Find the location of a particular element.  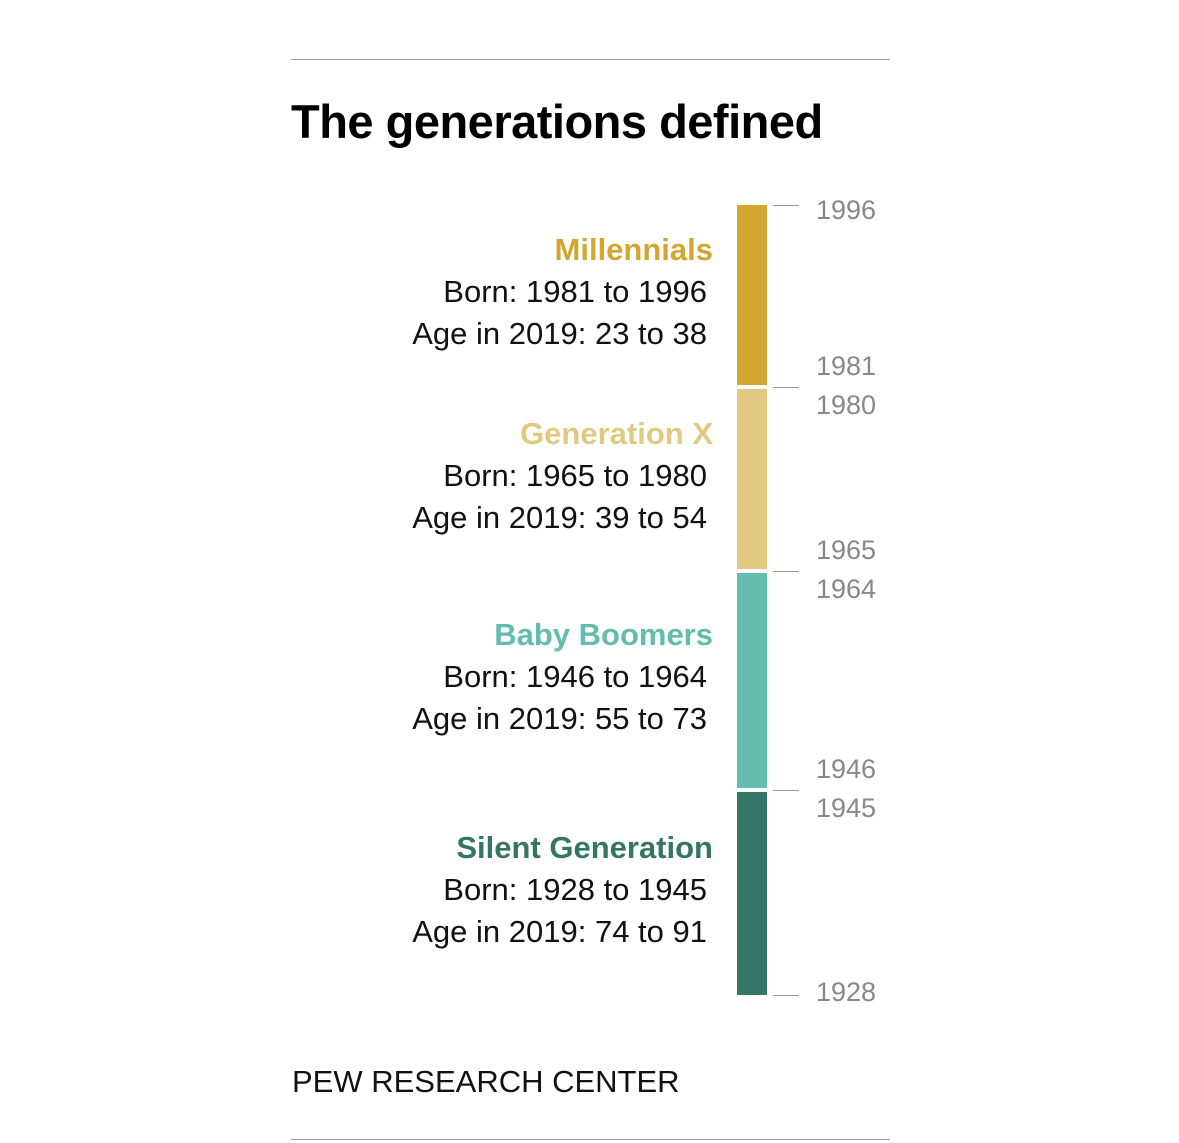

year-label-start-0: 1981 is located at coordinates (846, 366).